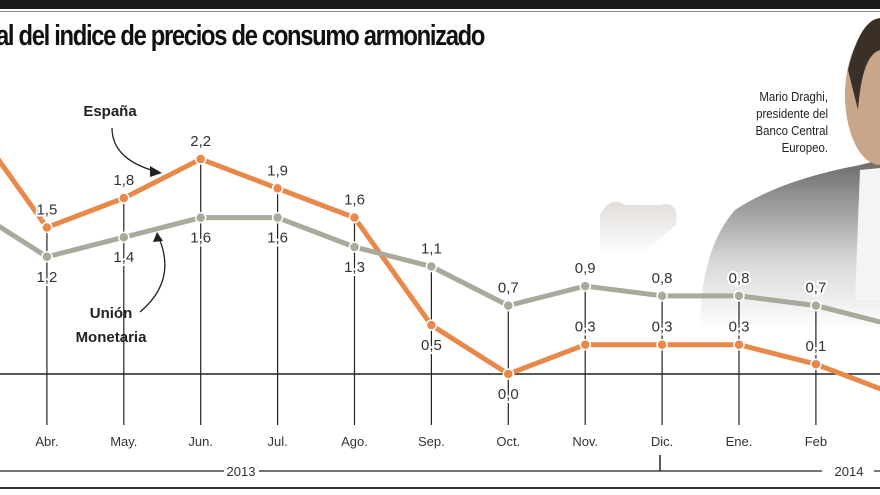  Describe the element at coordinates (123, 257) in the screenshot. I see `value-label-union: 1,4` at that location.